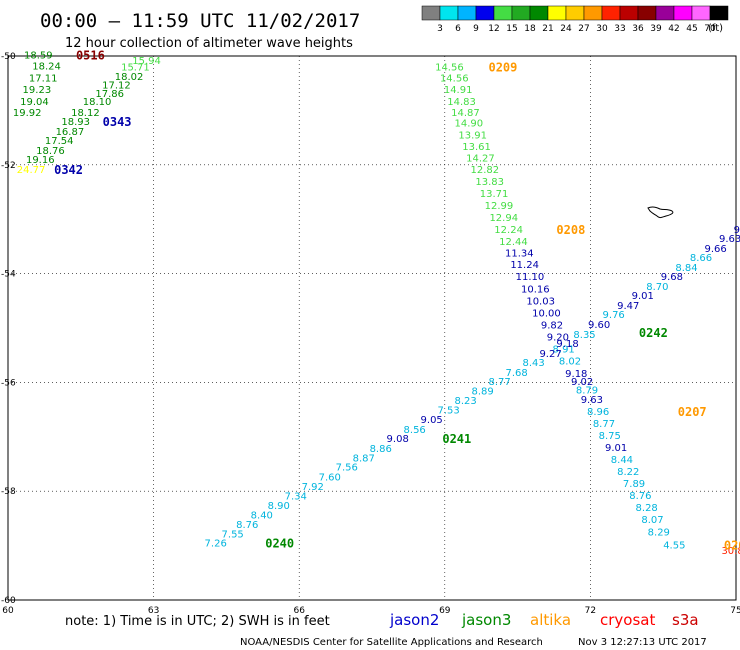 The image size is (740, 650). I want to click on wave-height-label: 9.01, so click(643, 296).